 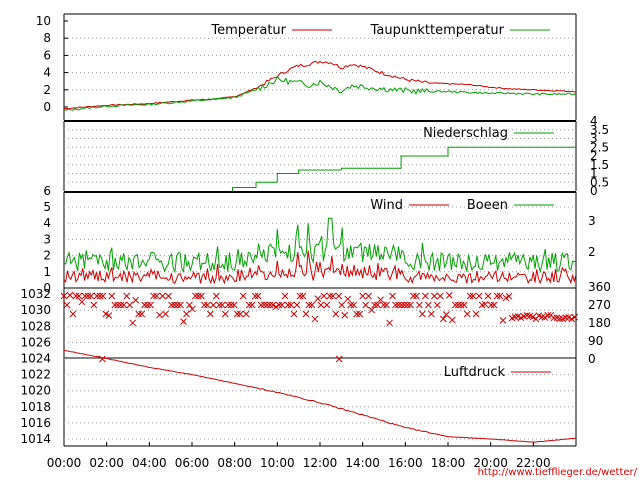 I want to click on y-tick-label: 1016, so click(x=35, y=423).